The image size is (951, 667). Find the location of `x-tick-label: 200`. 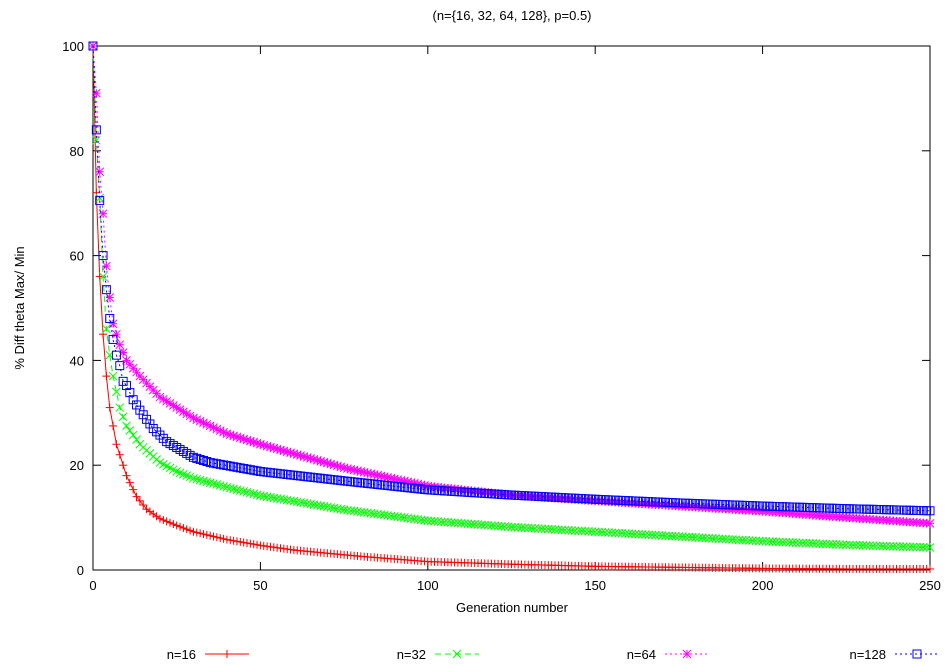

x-tick-label: 200 is located at coordinates (763, 585).